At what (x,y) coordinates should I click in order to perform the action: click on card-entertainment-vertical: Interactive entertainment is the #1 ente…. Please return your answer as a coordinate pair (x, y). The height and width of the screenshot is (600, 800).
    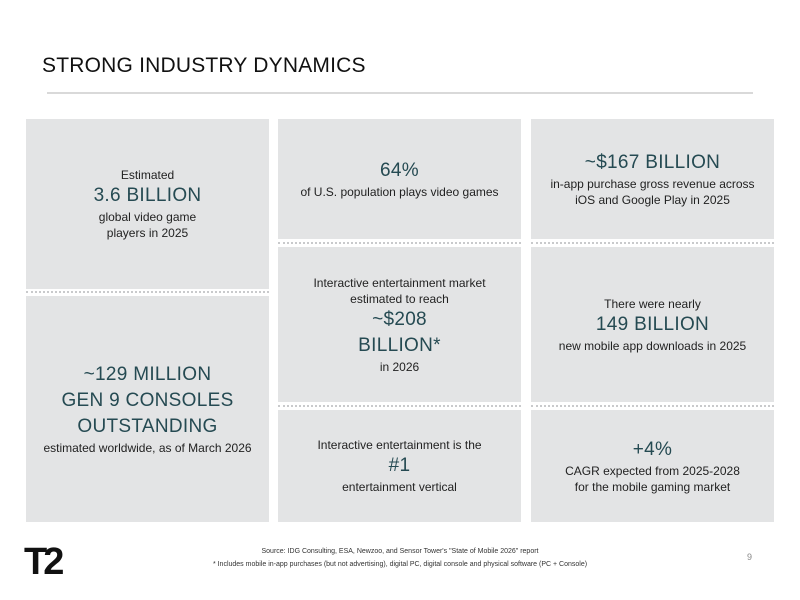
    Looking at the image, I should click on (399, 466).